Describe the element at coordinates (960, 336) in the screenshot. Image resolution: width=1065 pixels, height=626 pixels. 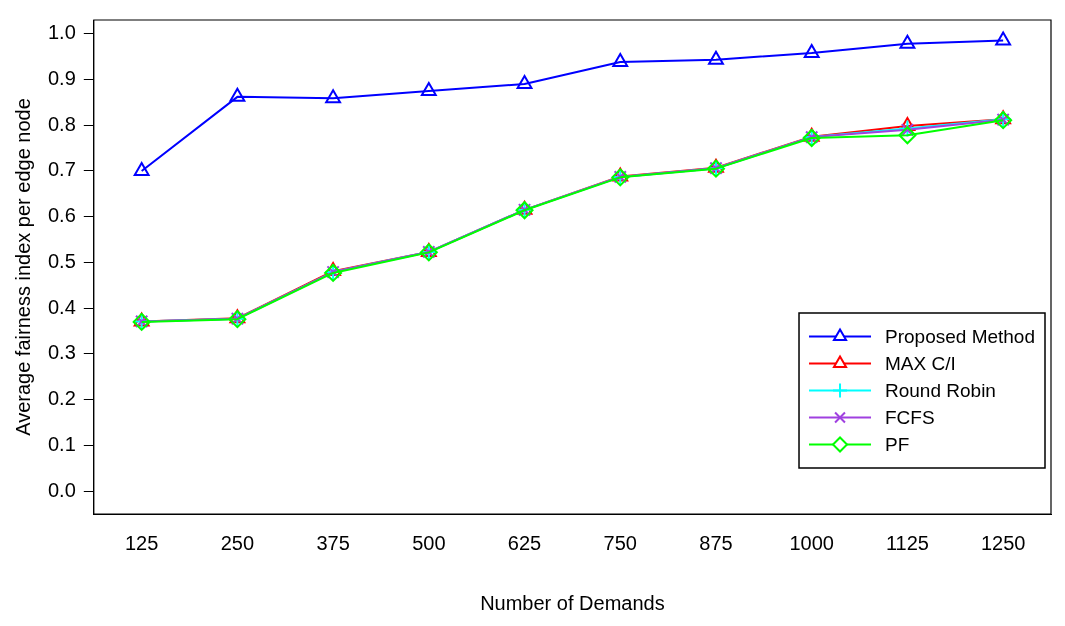
I see `legend-label: Proposed Method` at that location.